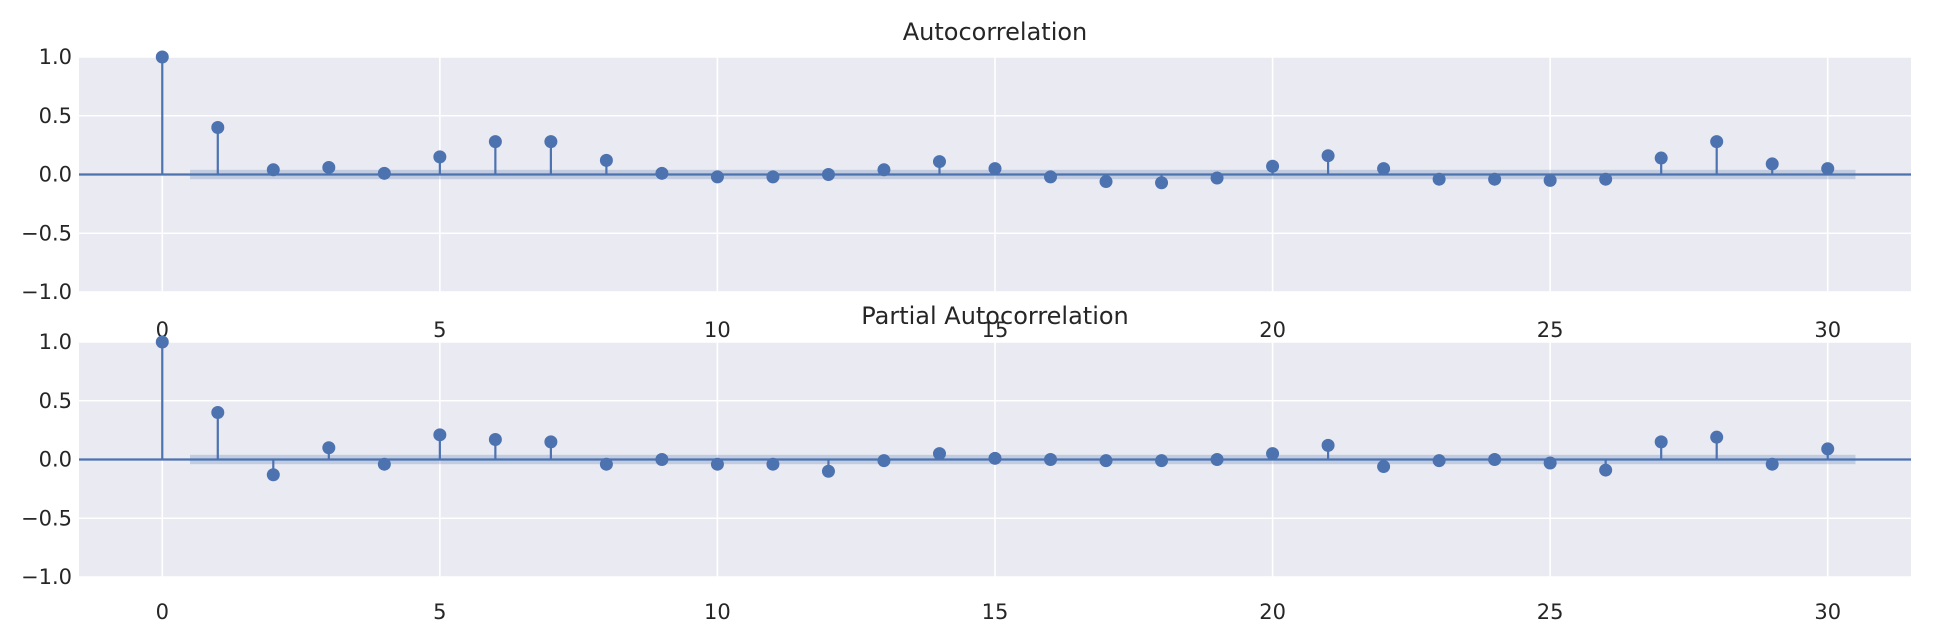  What do you see at coordinates (46, 518) in the screenshot?
I see `partial-autocorrelation-y-tick-label: −0.5` at bounding box center [46, 518].